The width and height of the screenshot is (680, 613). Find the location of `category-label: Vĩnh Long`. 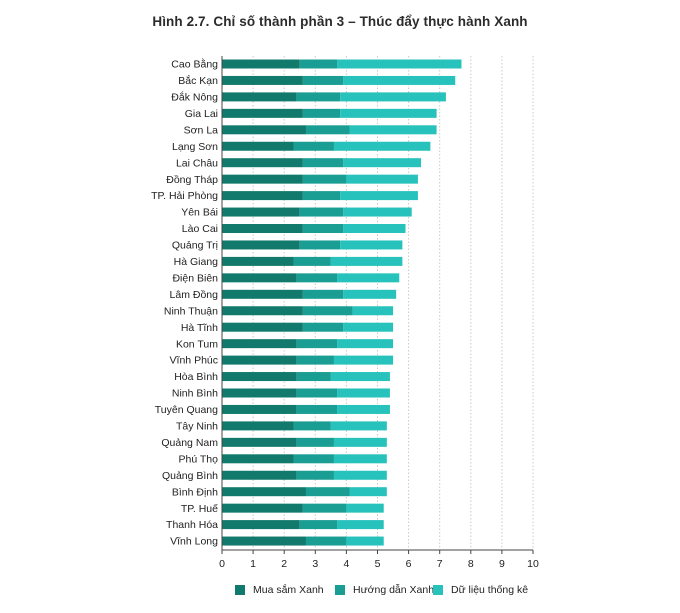

category-label: Vĩnh Long is located at coordinates (194, 542).